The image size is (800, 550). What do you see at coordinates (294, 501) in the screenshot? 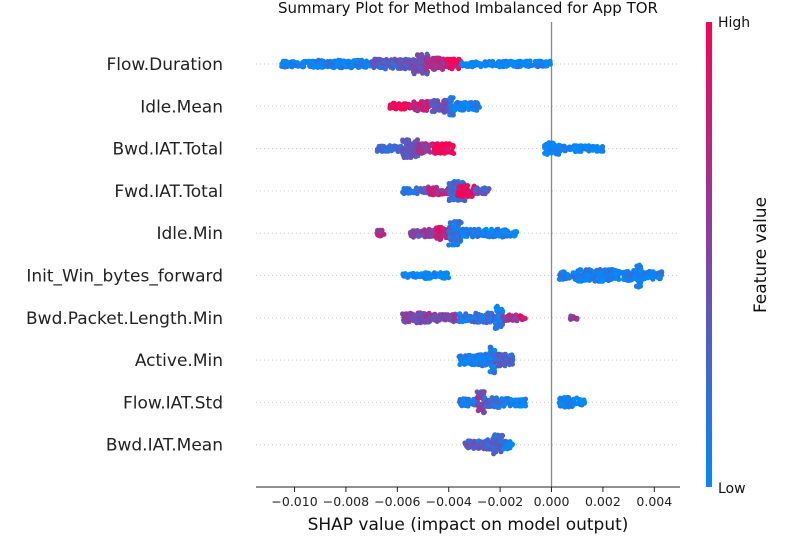
I see `x-tick-label: −0.010` at bounding box center [294, 501].